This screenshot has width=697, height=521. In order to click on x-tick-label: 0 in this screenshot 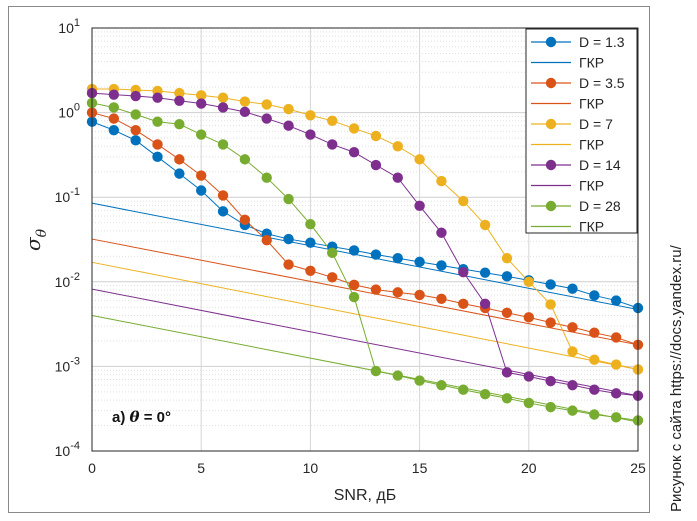, I will do `click(92, 468)`.